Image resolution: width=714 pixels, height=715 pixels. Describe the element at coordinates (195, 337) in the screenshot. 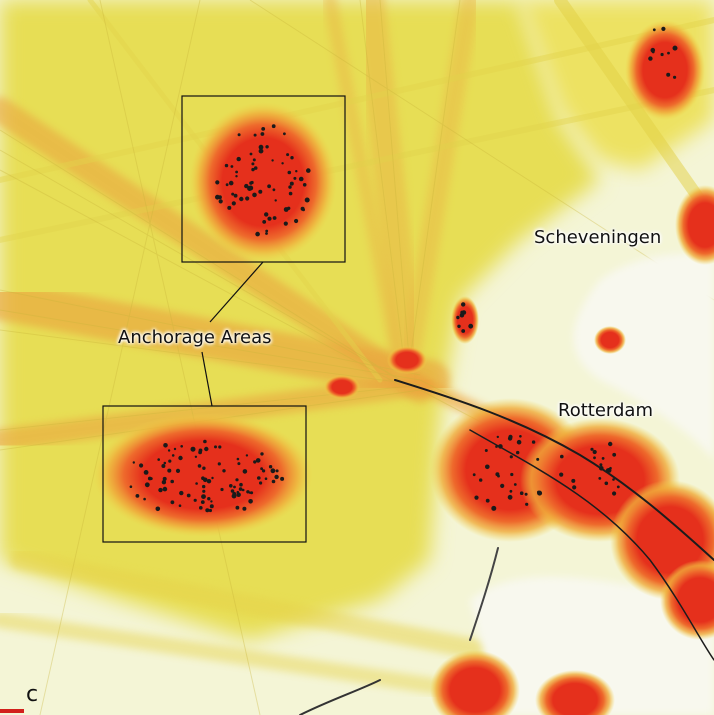

I see `anchorage-areas-label: Anchorage Areas` at that location.